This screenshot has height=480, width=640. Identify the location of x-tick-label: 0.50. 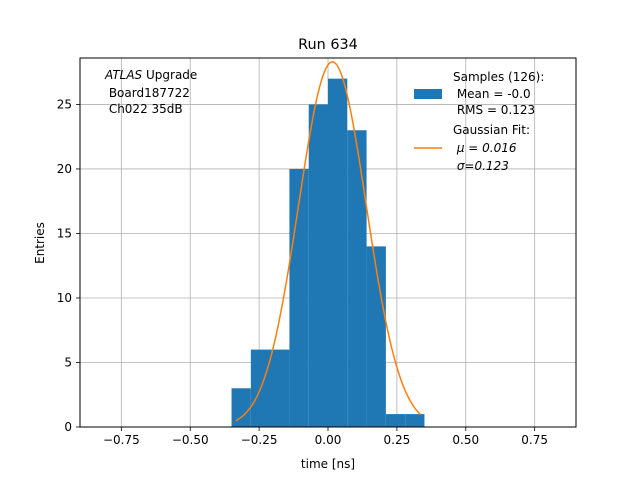
(465, 440).